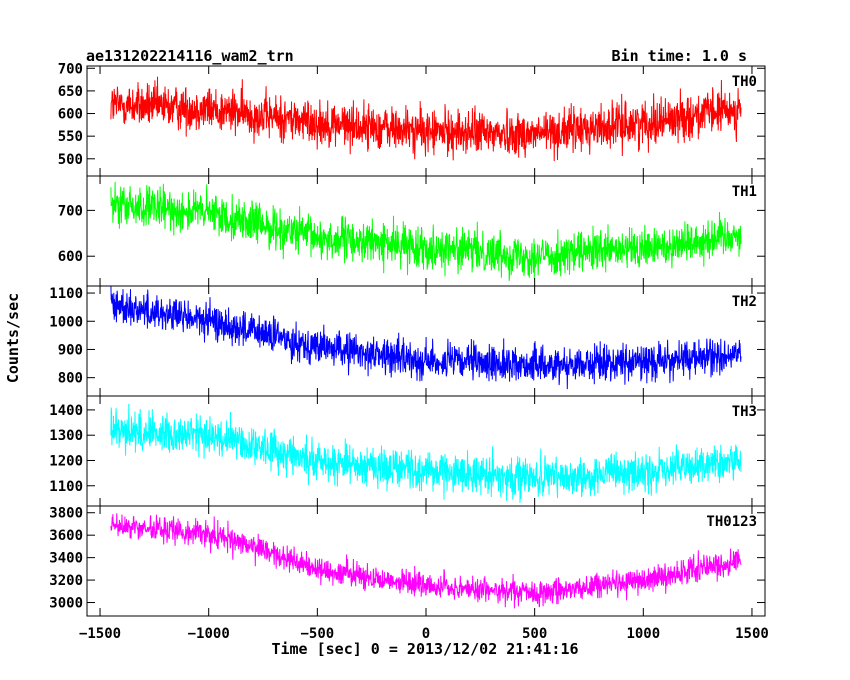  What do you see at coordinates (100, 634) in the screenshot?
I see `x-tick-label: −1500` at bounding box center [100, 634].